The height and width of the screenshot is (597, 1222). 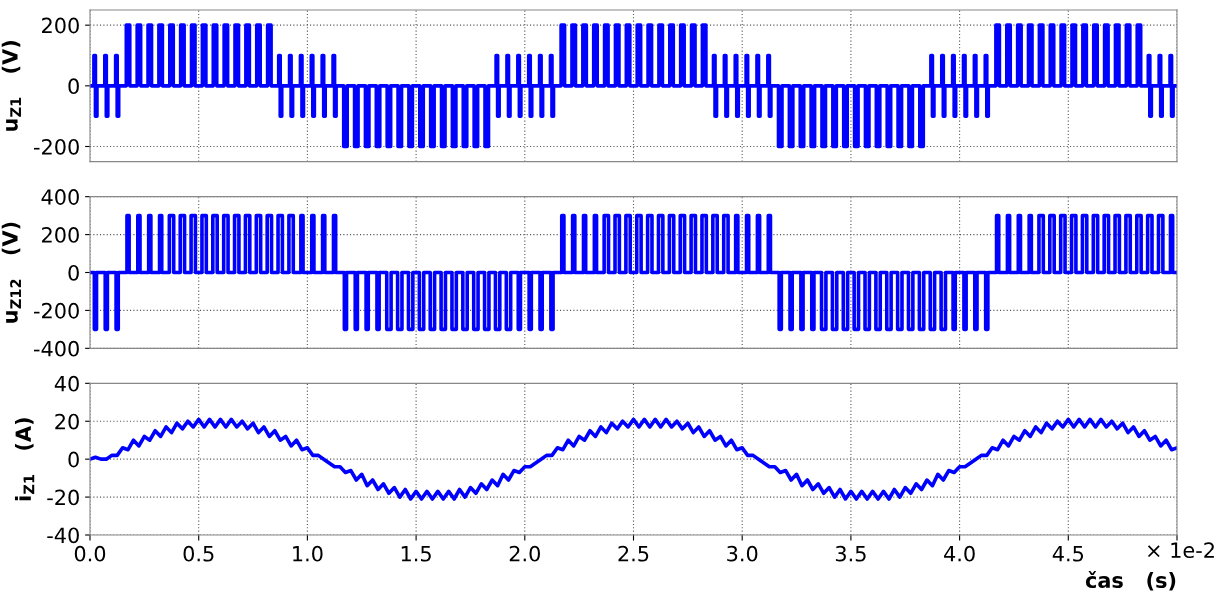 What do you see at coordinates (11, 272) in the screenshot?
I see `text: u$_{Z12}$ (V)` at bounding box center [11, 272].